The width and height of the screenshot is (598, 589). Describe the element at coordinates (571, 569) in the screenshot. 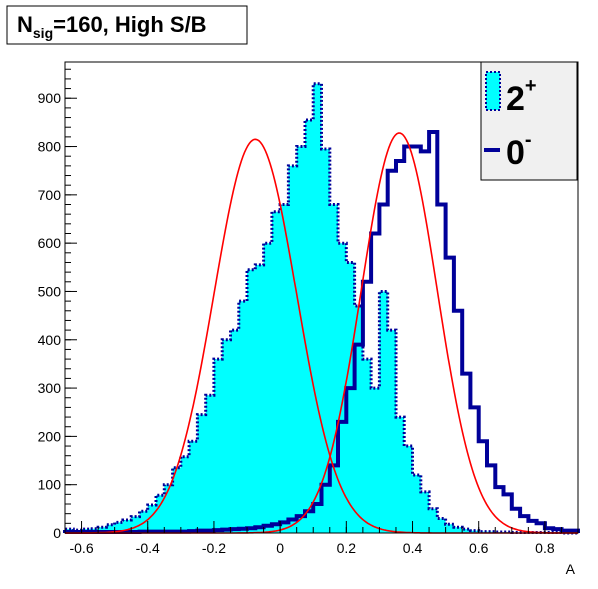

I see `x-axis-label: A` at that location.